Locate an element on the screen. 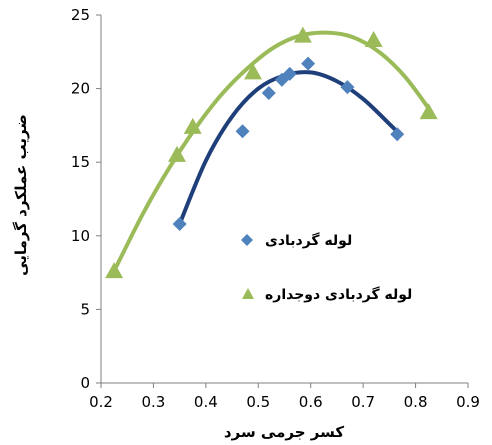 This screenshot has height=445, width=492. x-axis-ticks: 0.2 0.3 0.4 0.5 0.6 0.7 0.8 0.9 is located at coordinates (284, 397).